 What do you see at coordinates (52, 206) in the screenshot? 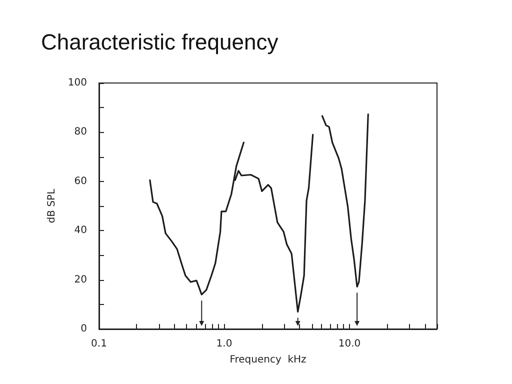
I see `y-axis-title: dB SPL` at bounding box center [52, 206].